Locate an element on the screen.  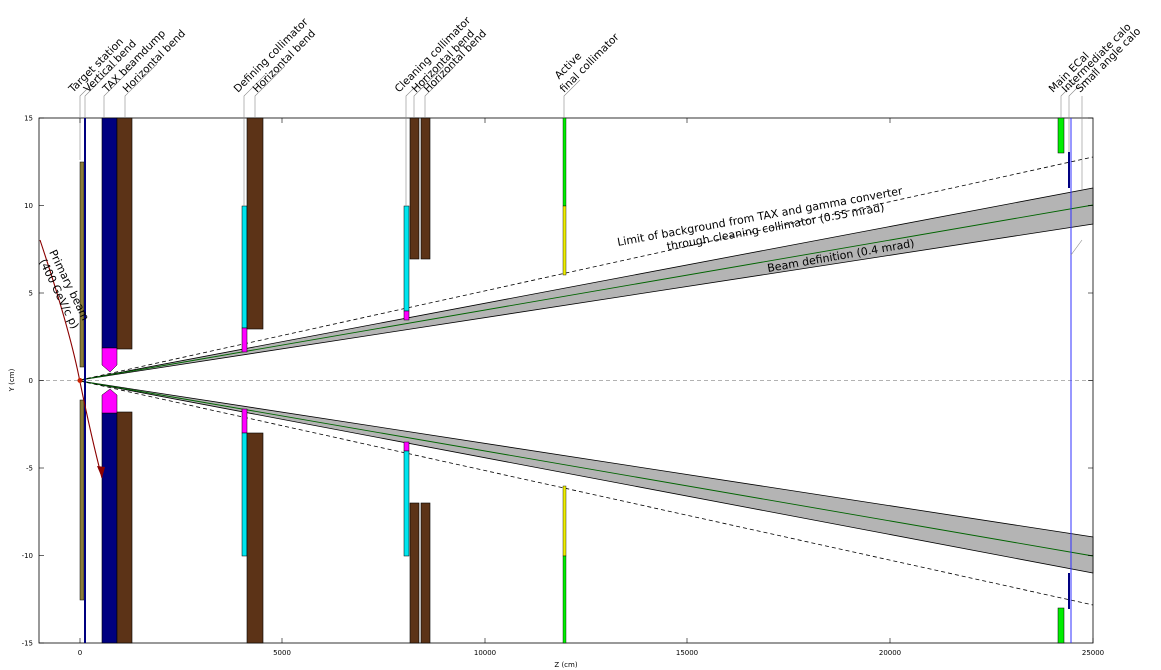
x-tick-label: 25000 is located at coordinates (1093, 653).